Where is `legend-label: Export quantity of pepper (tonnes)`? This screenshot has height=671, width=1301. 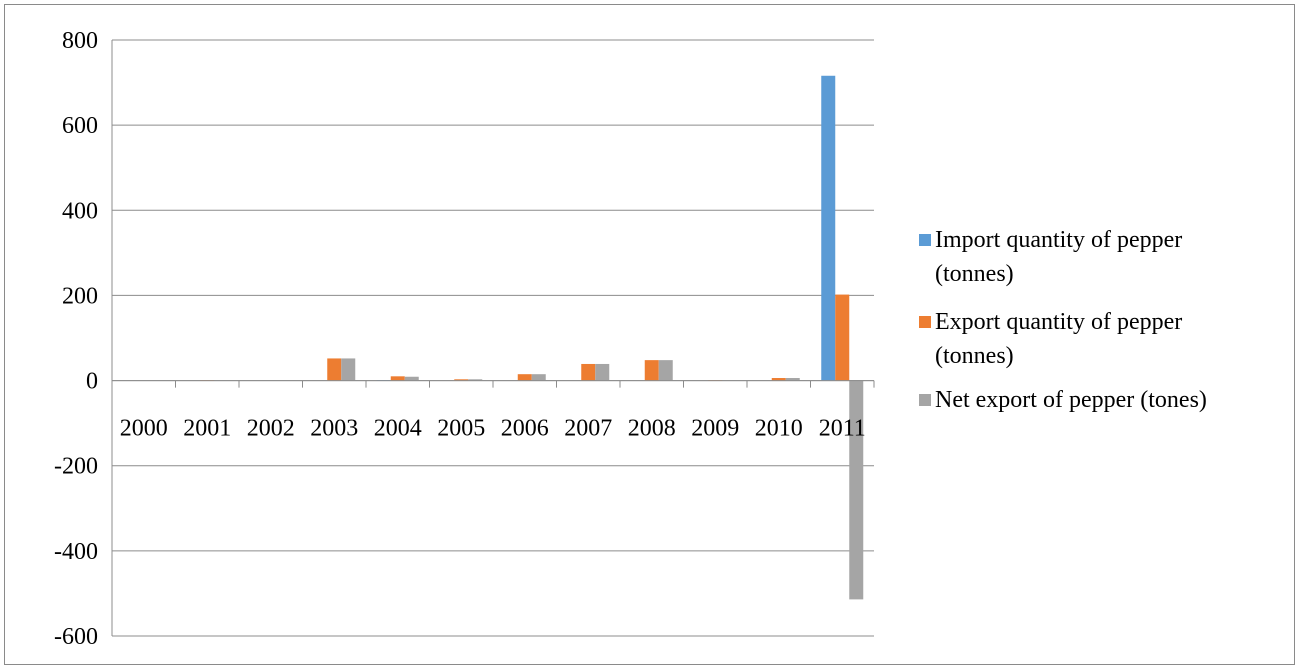 legend-label: Export quantity of pepper (tonnes) is located at coordinates (1058, 339).